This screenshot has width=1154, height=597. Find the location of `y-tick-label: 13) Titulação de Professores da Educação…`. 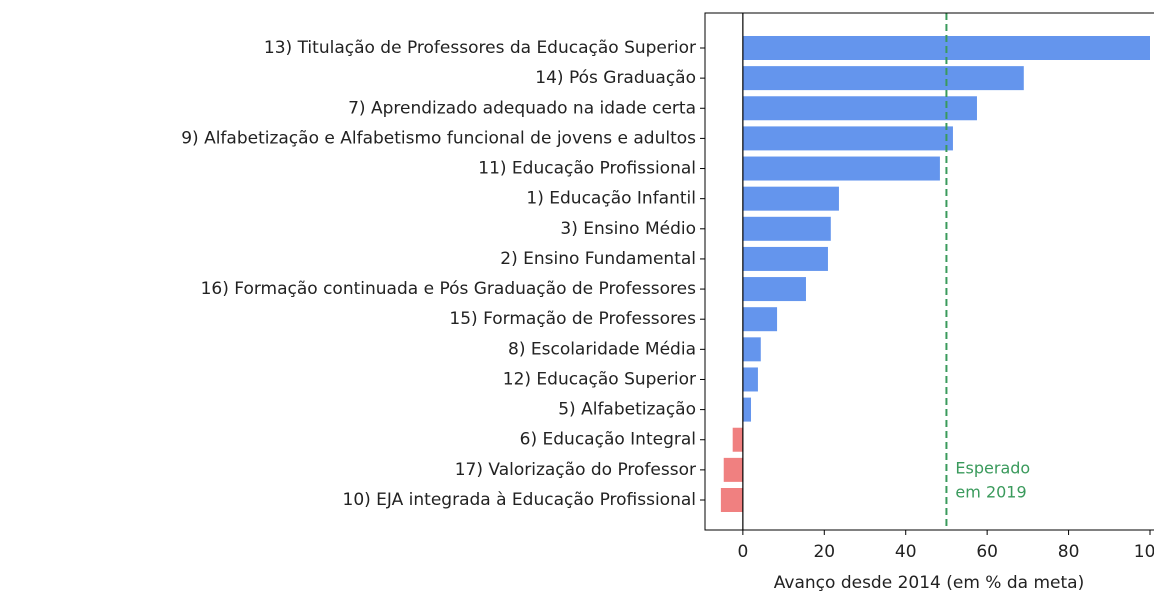

y-tick-label: 13) Titulação de Professores da Educação… is located at coordinates (480, 48).